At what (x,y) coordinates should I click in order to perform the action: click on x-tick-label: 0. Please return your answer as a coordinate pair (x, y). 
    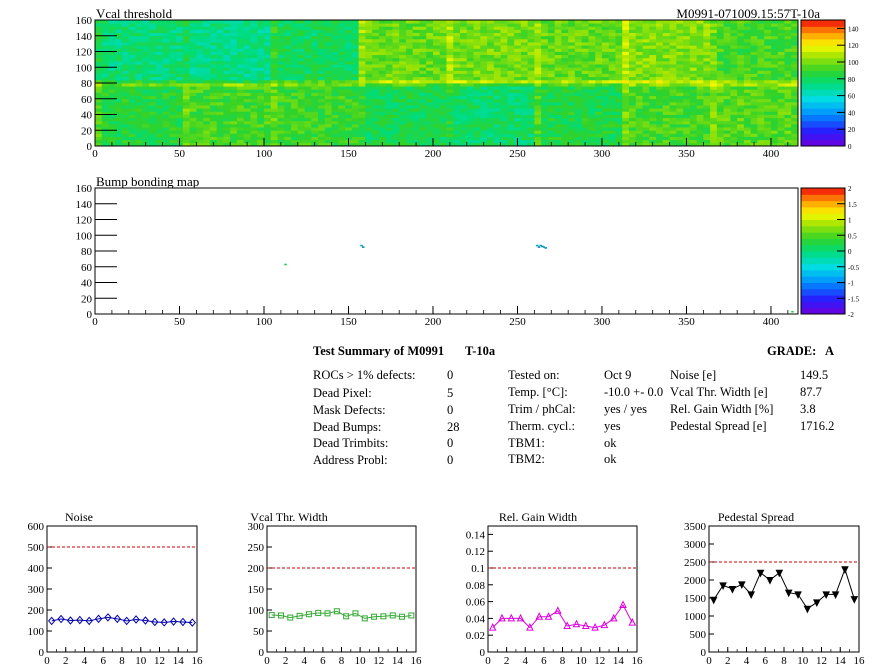
    Looking at the image, I should click on (709, 661).